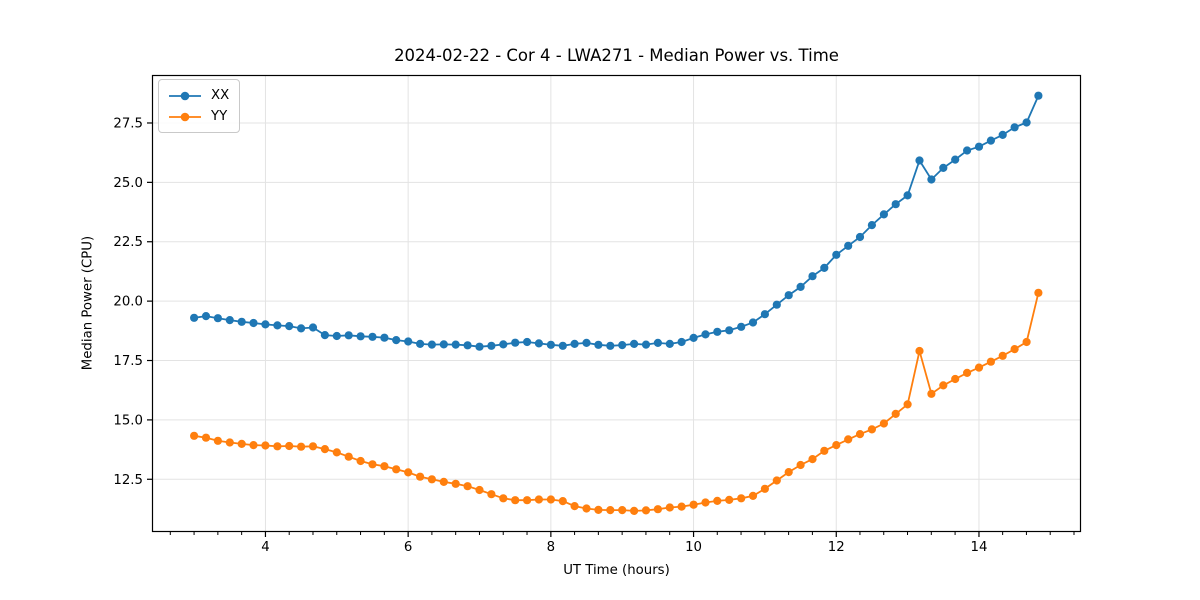  What do you see at coordinates (128, 183) in the screenshot?
I see `y-tick-label: 25.0` at bounding box center [128, 183].